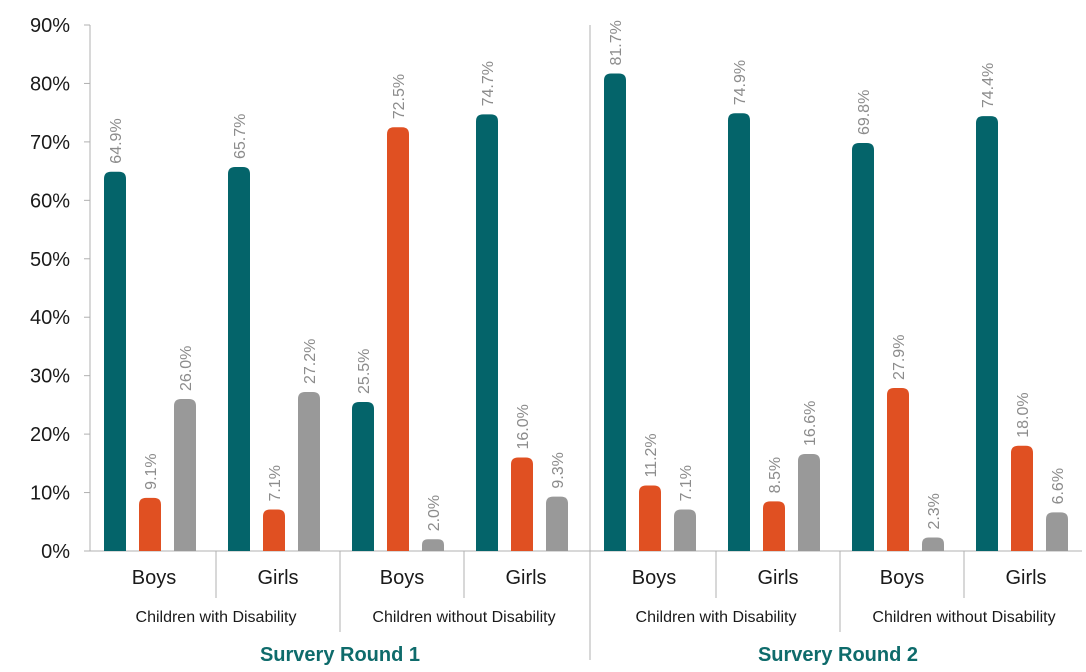  What do you see at coordinates (50, 84) in the screenshot?
I see `y-tick-label: 80%` at bounding box center [50, 84].